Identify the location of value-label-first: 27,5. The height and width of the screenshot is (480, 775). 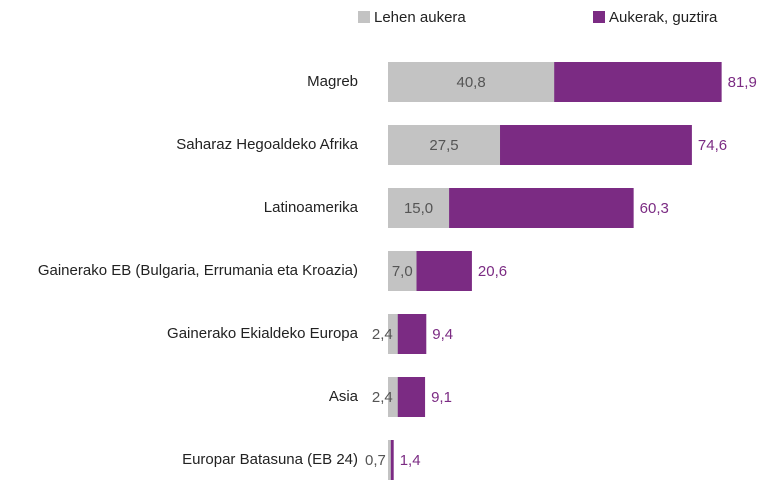
(443, 145).